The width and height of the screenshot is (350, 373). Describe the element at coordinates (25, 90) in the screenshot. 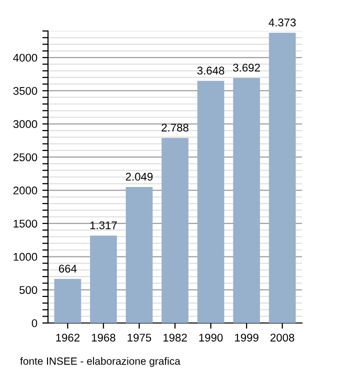

I see `y-tick-label: 3500` at that location.